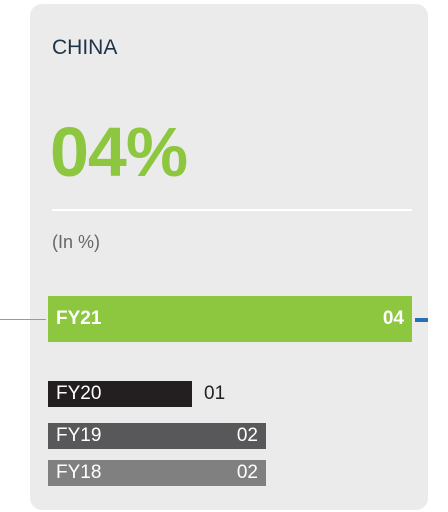 The height and width of the screenshot is (512, 448). I want to click on row-bar: FY21 04, so click(230, 319).